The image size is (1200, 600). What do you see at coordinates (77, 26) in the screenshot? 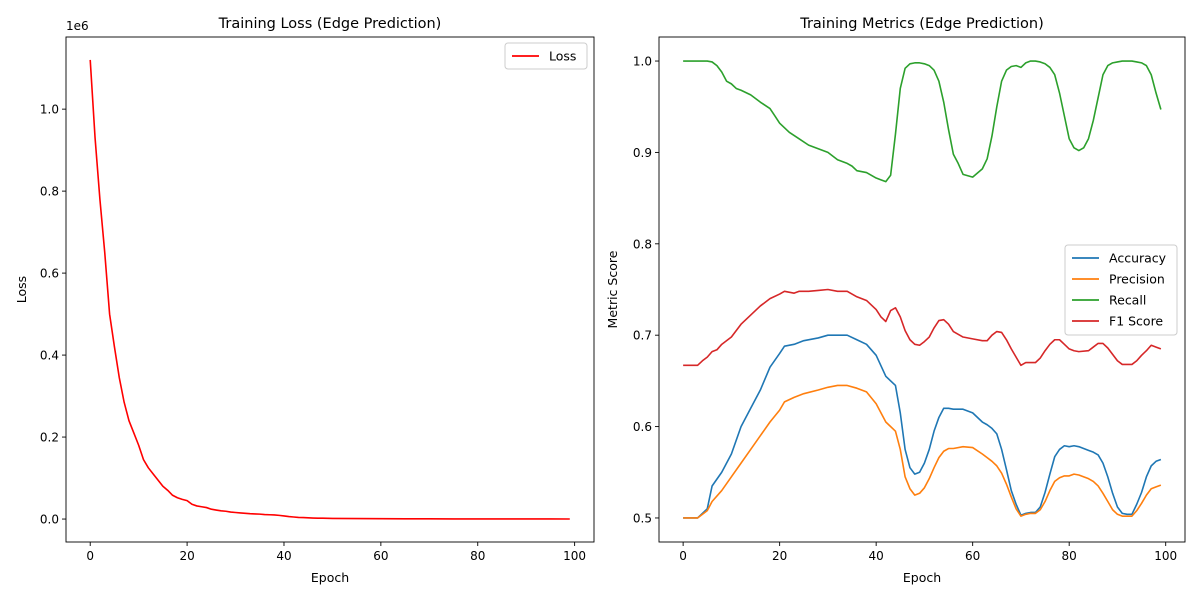
I see `y-offset-label: 1e6` at bounding box center [77, 26].